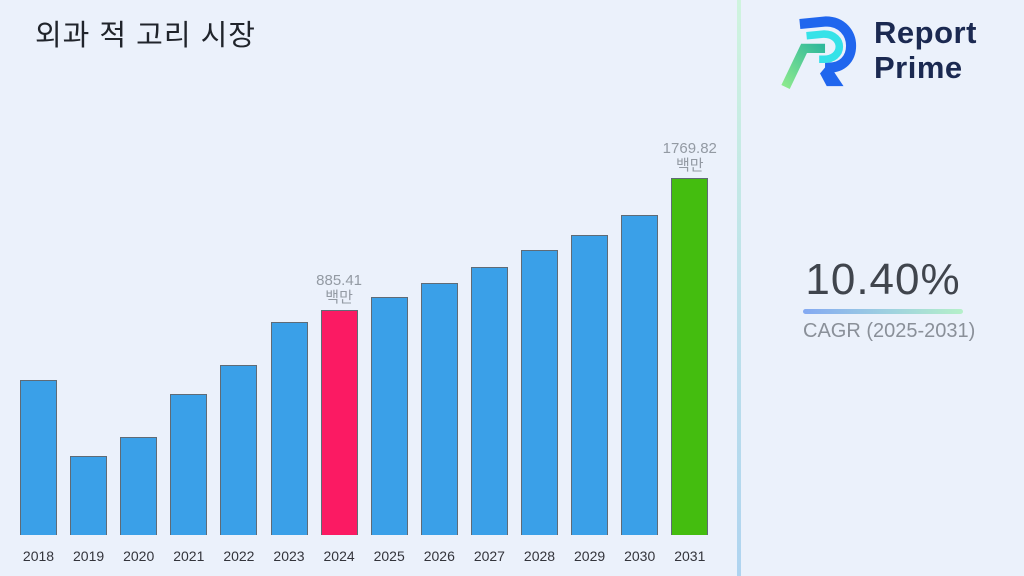  What do you see at coordinates (139, 556) in the screenshot?
I see `x-axis-label-2020: 2020` at bounding box center [139, 556].